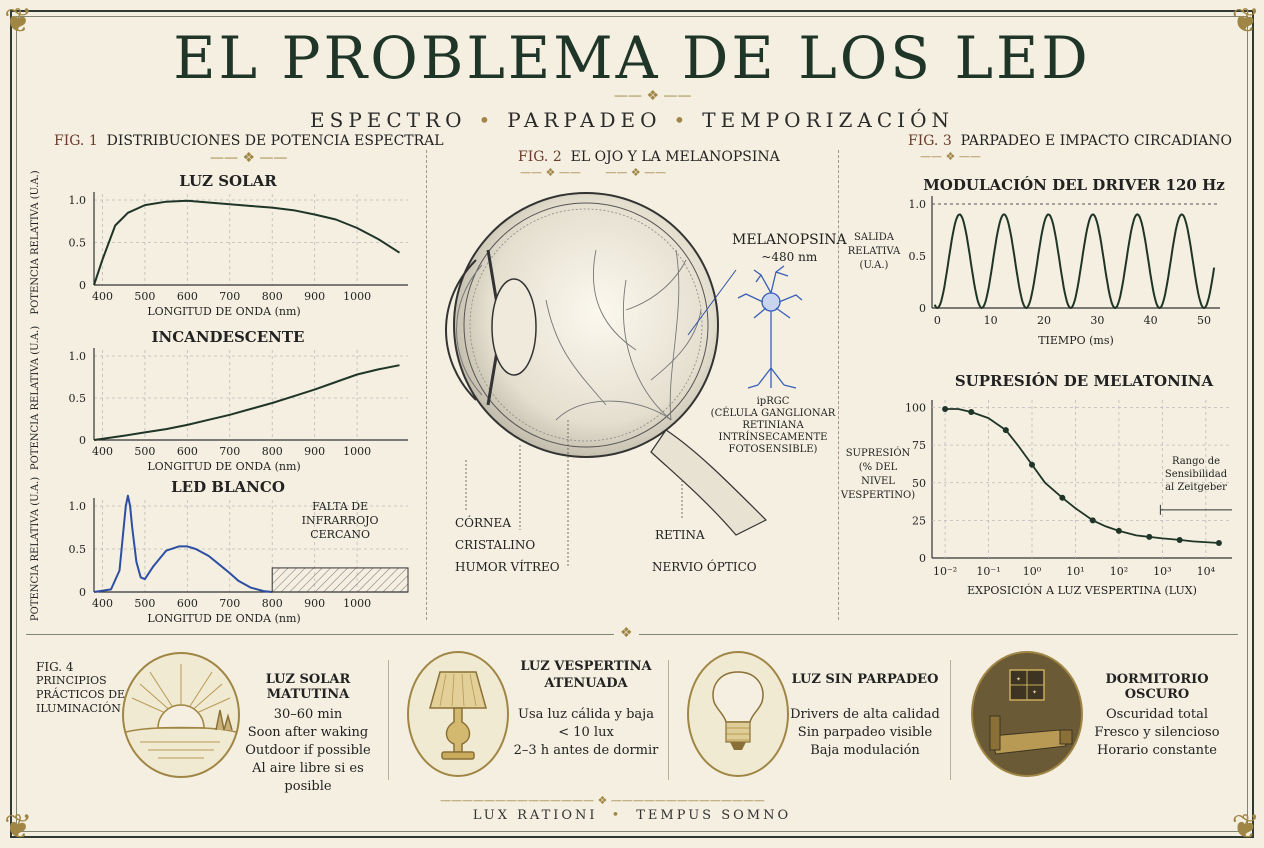 The height and width of the screenshot is (848, 1264). Describe the element at coordinates (586, 666) in the screenshot. I see `card-title-line: LUZ VESPERTINA` at that location.